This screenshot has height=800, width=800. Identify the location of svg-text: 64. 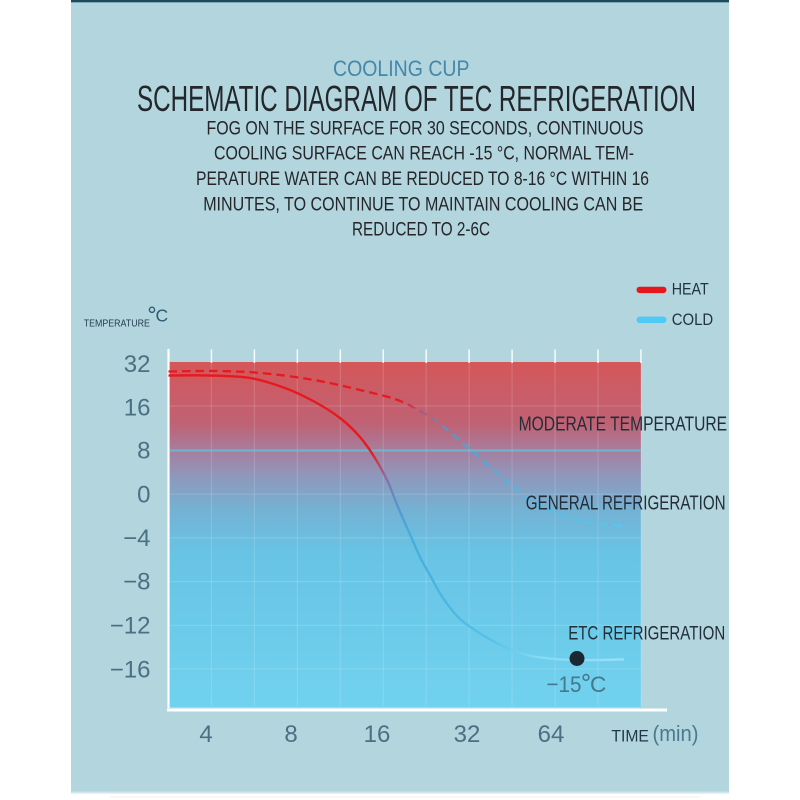
(551, 734).